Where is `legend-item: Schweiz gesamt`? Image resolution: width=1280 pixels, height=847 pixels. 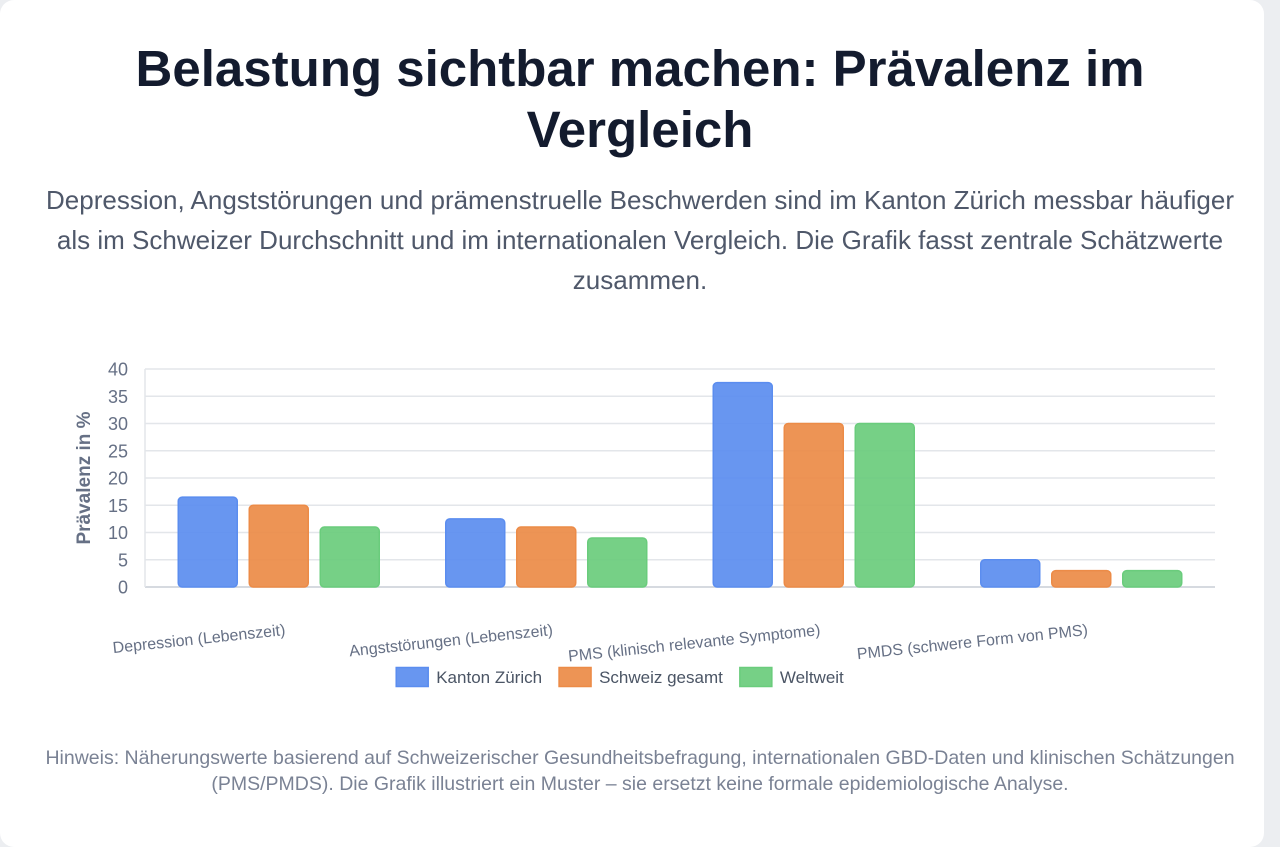
legend-item: Schweiz gesamt is located at coordinates (640, 677).